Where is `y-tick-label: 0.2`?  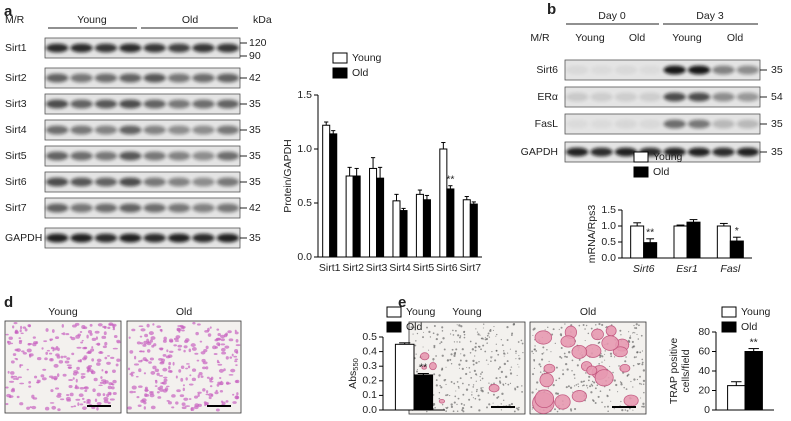 y-tick-label: 0.2 is located at coordinates (369, 381).